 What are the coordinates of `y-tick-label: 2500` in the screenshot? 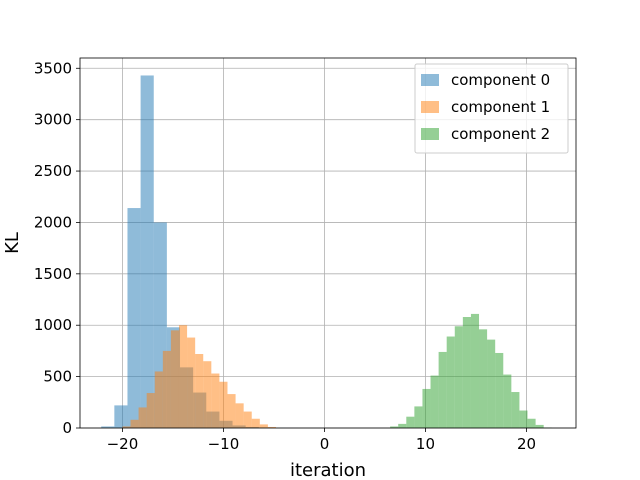 It's located at (53, 171).